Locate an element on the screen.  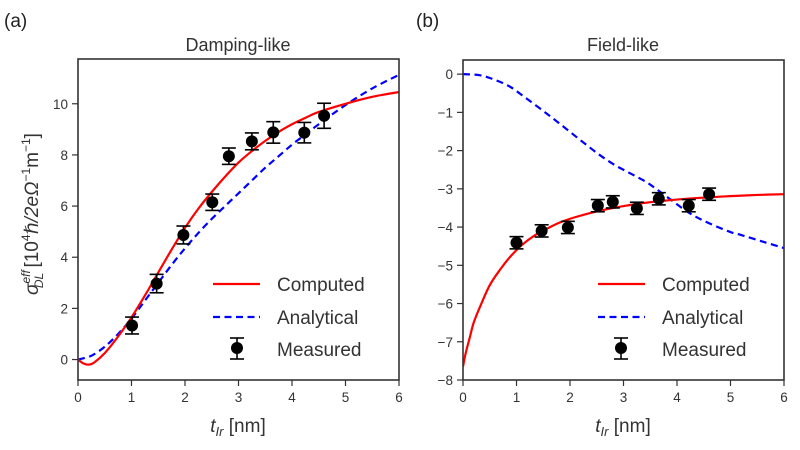
y-tick-label: 2 is located at coordinates (64, 308).